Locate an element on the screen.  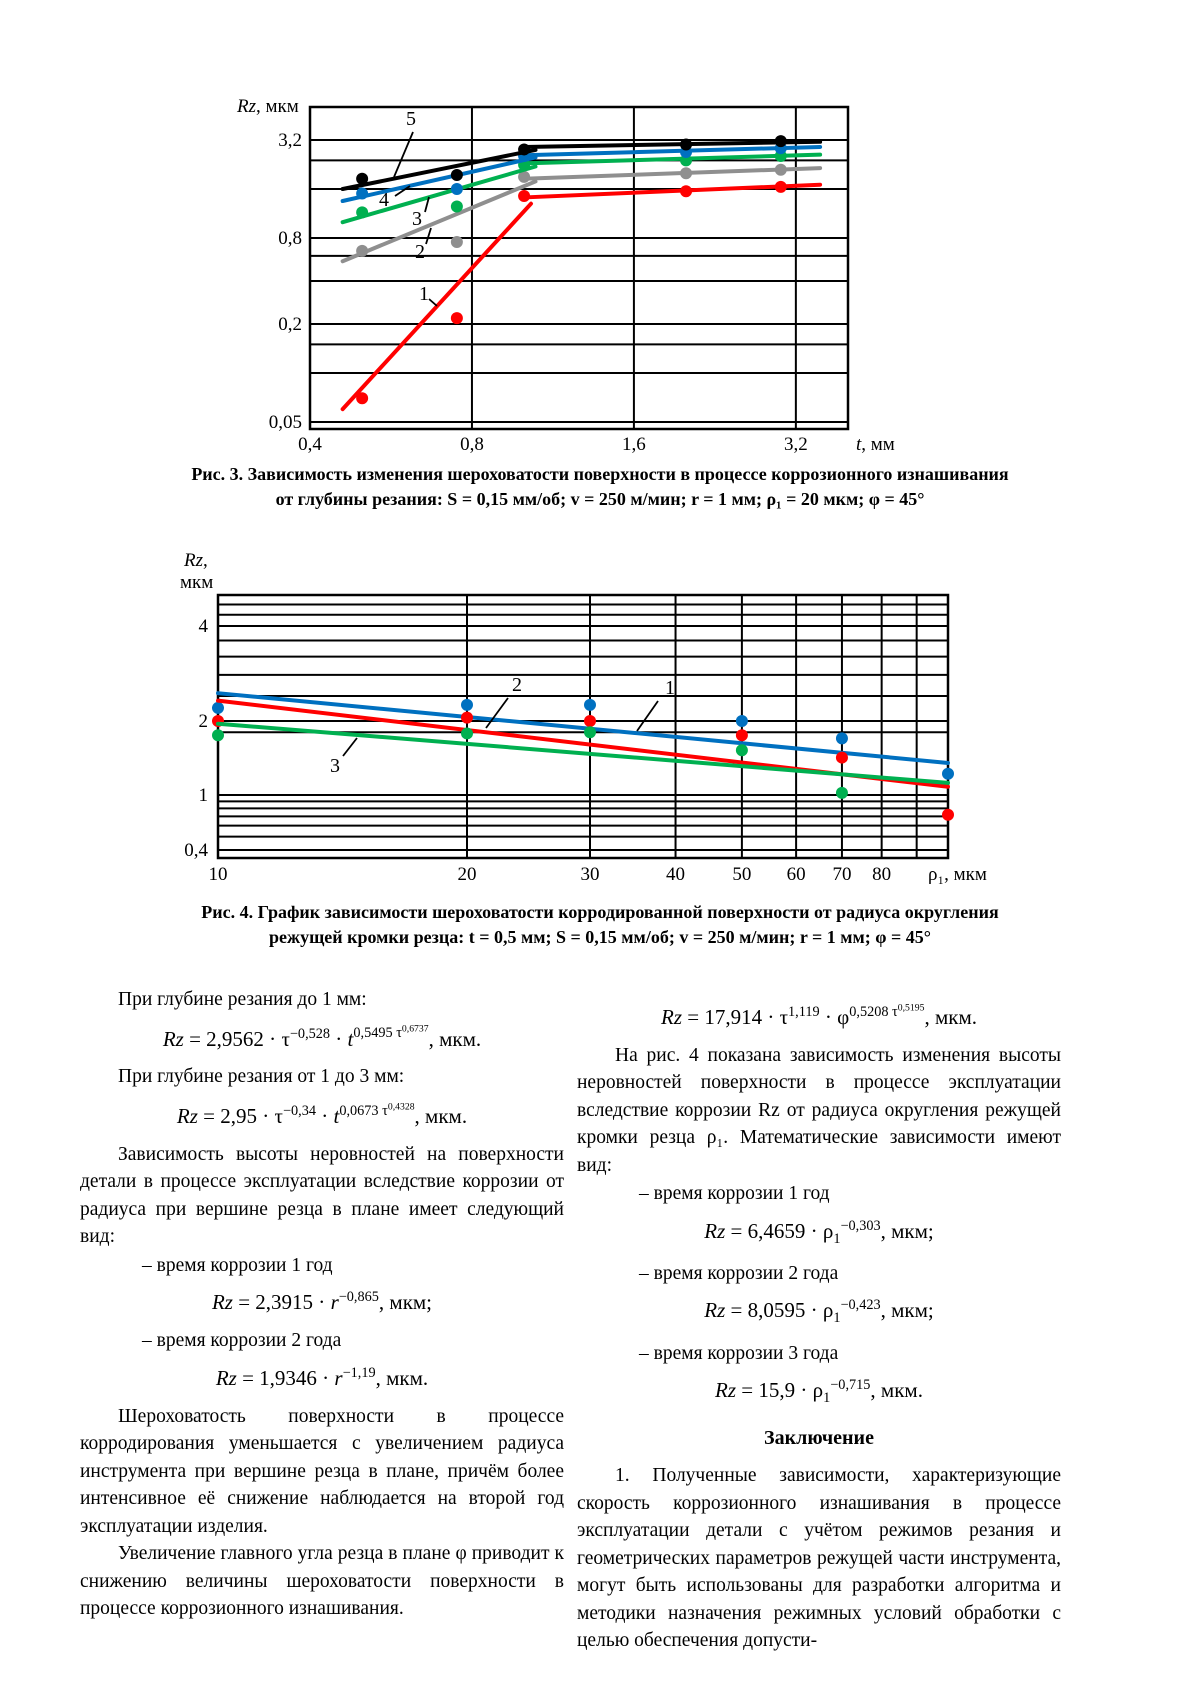
paragraph: При глубине резания до 1 мм: is located at coordinates (242, 999).